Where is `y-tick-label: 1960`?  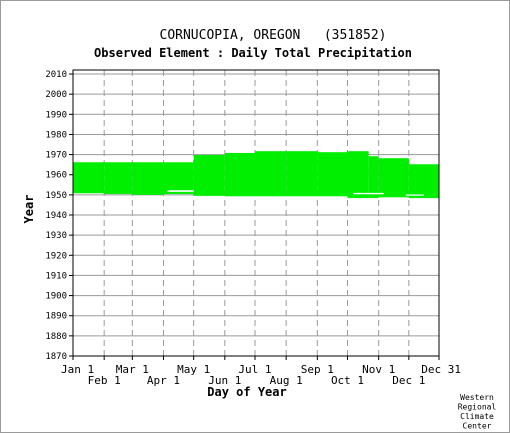 y-tick-label: 1960 is located at coordinates (56, 176).